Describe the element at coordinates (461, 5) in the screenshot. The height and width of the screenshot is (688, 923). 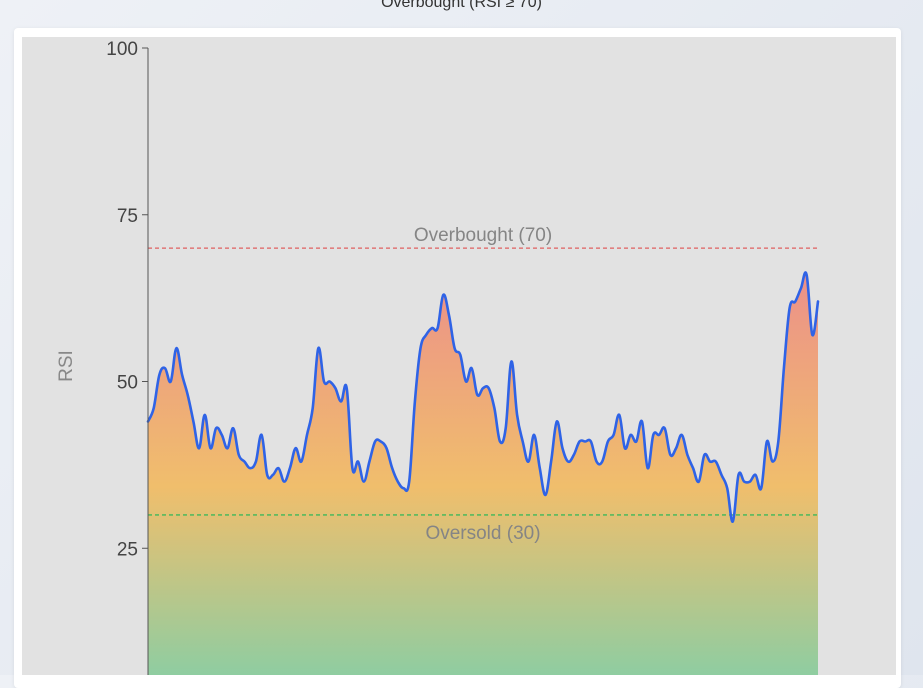
I see `legend-caption: Overbought (RSI ≥ 70)` at that location.